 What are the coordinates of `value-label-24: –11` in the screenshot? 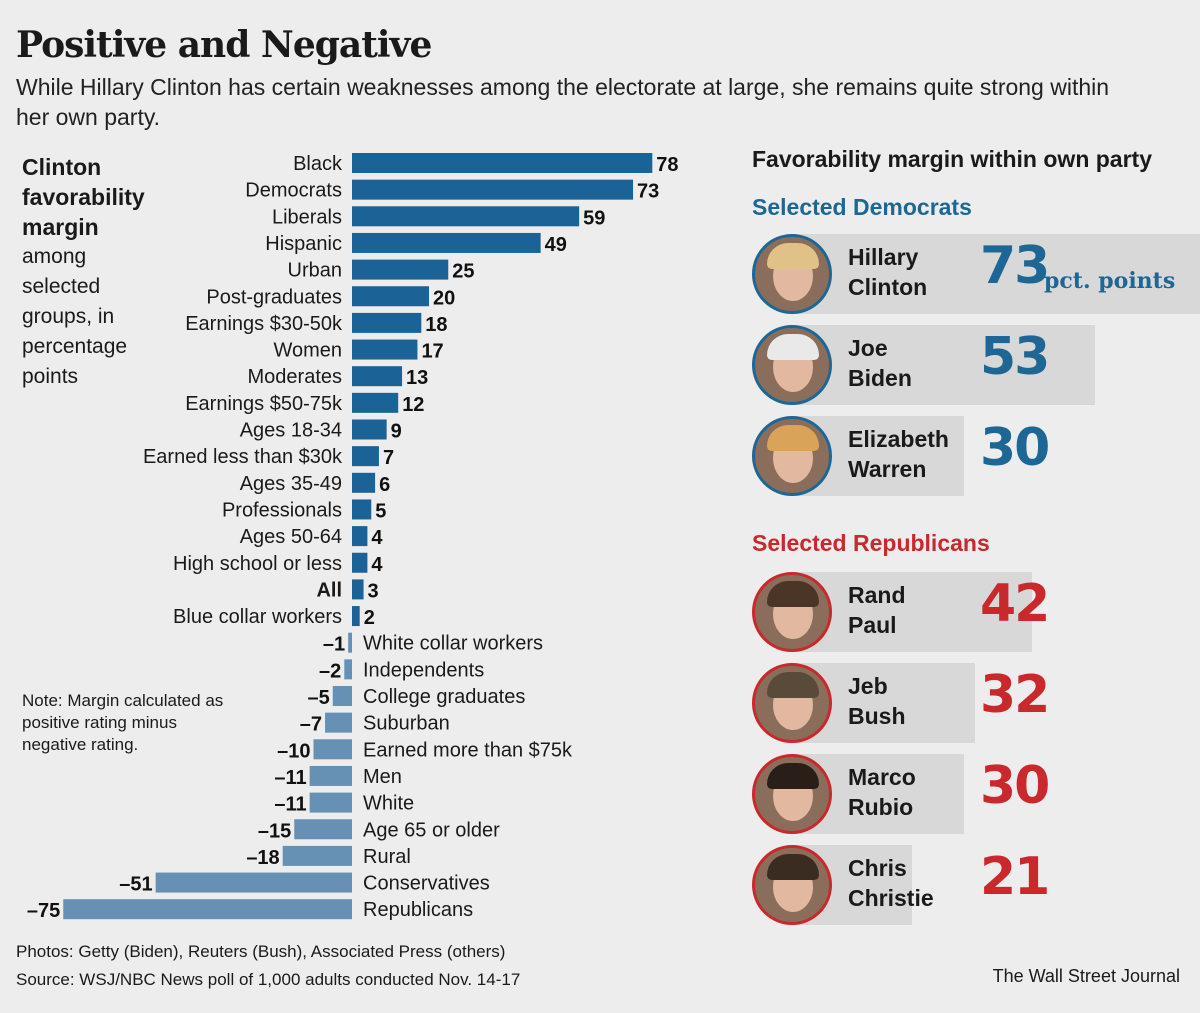 It's located at (290, 805).